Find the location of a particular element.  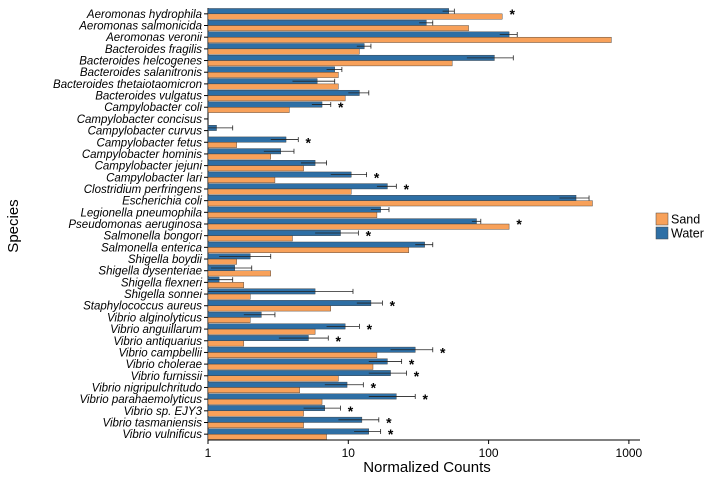

category-label: Bacteroides fragilis is located at coordinates (153, 50).